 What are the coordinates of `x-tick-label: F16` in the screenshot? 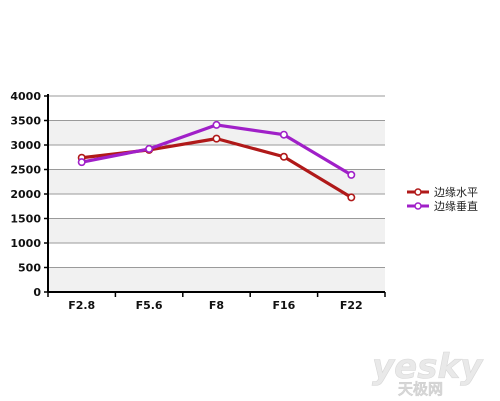 It's located at (283, 305).